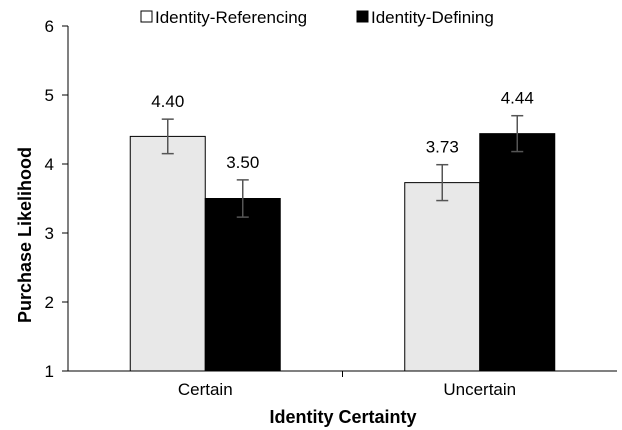 The width and height of the screenshot is (622, 430). Describe the element at coordinates (205, 389) in the screenshot. I see `x-tick-label: Certain` at that location.